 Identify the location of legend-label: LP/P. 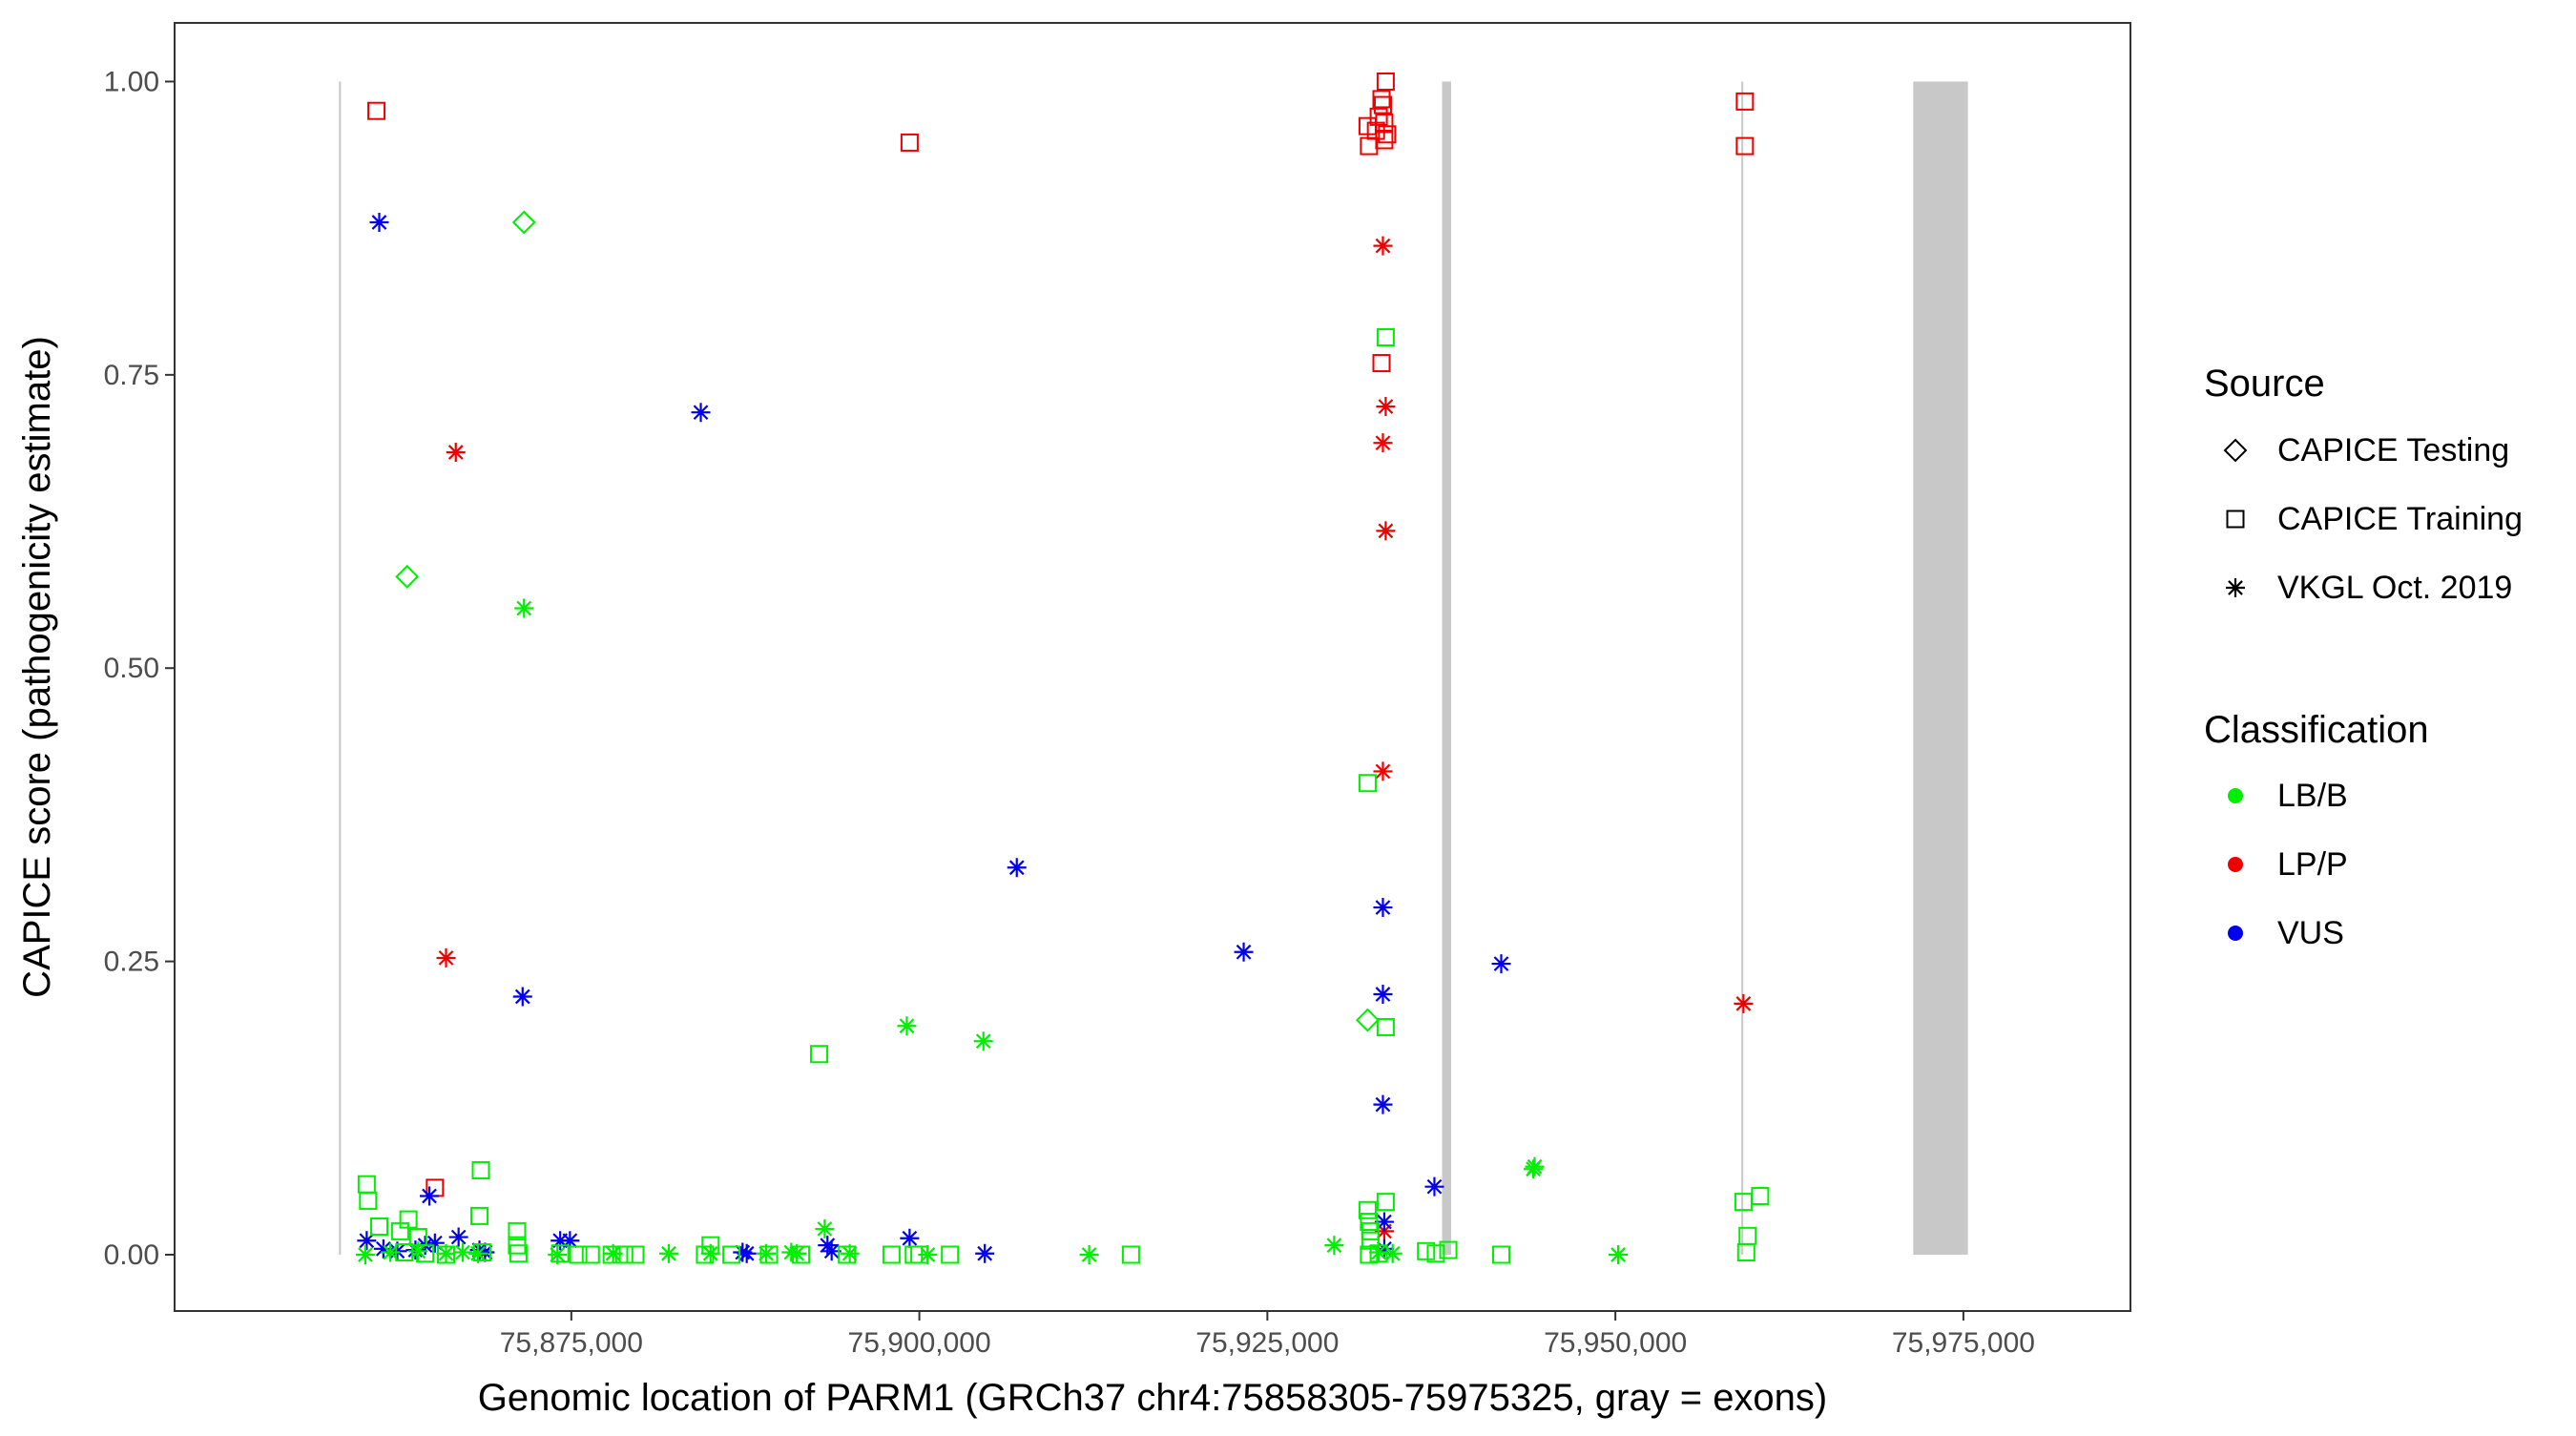
(2312, 864).